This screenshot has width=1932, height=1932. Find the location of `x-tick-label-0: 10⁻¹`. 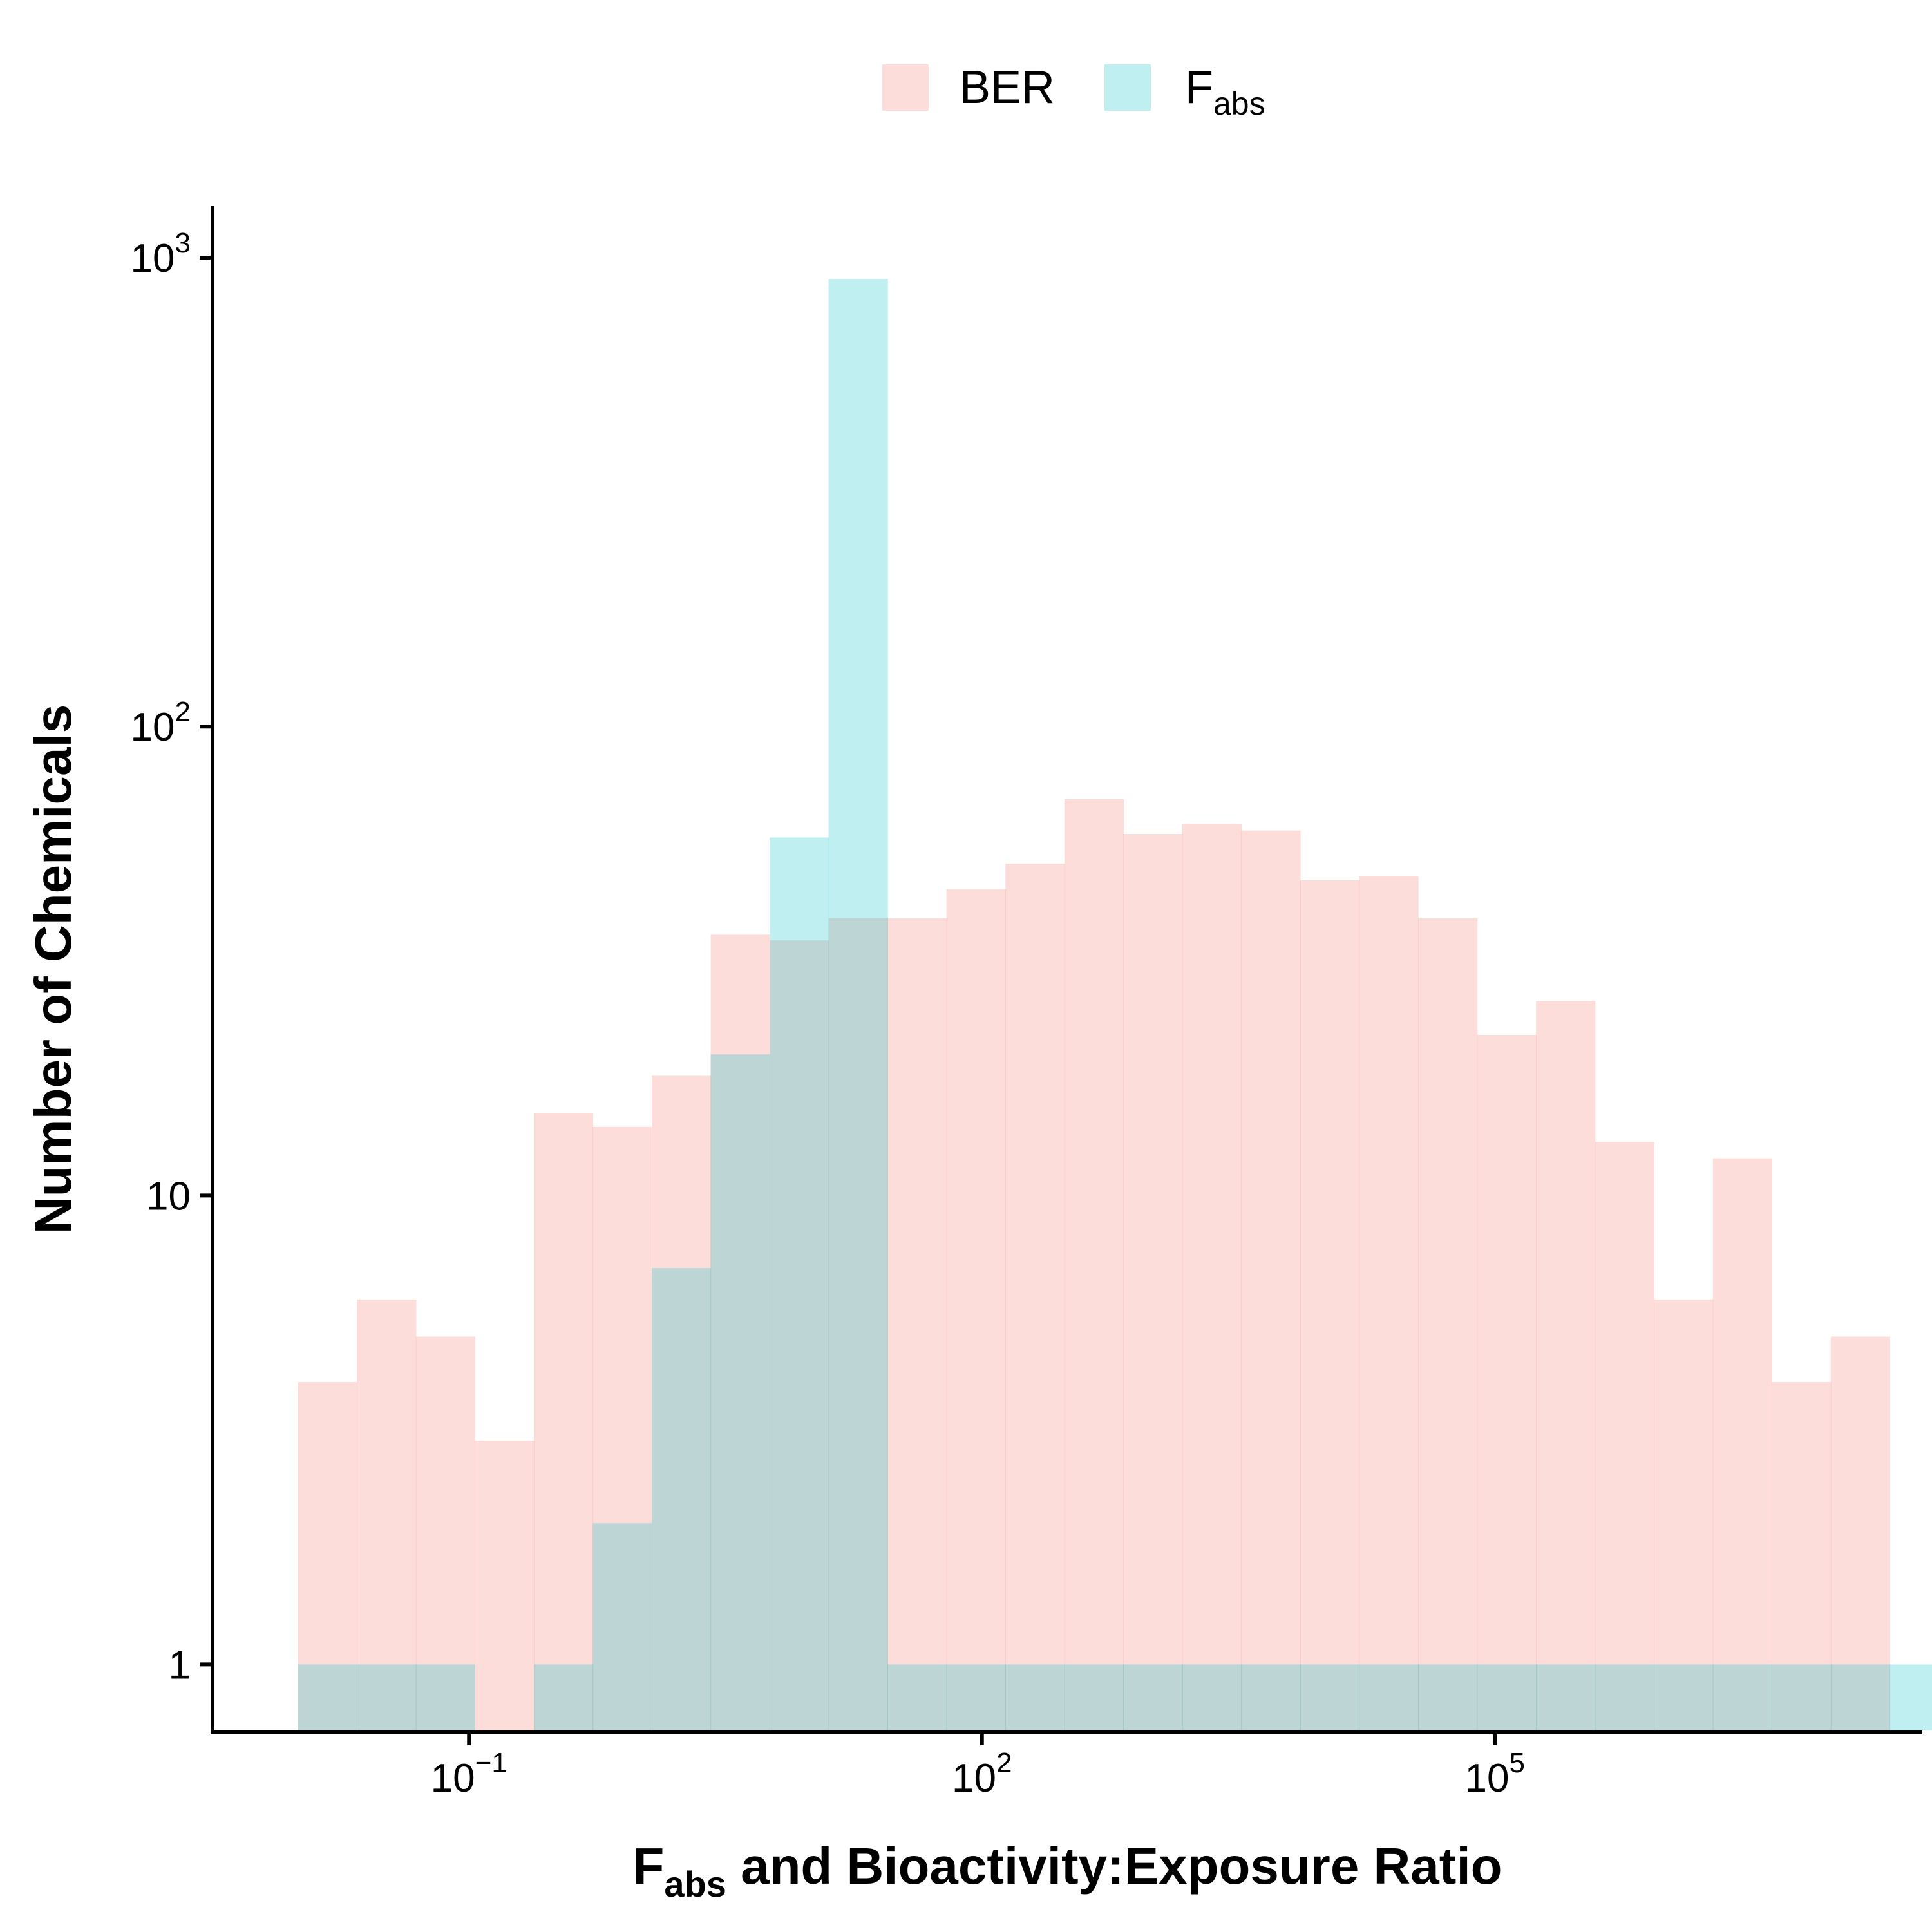

x-tick-label-0: 10⁻¹ is located at coordinates (469, 1774).